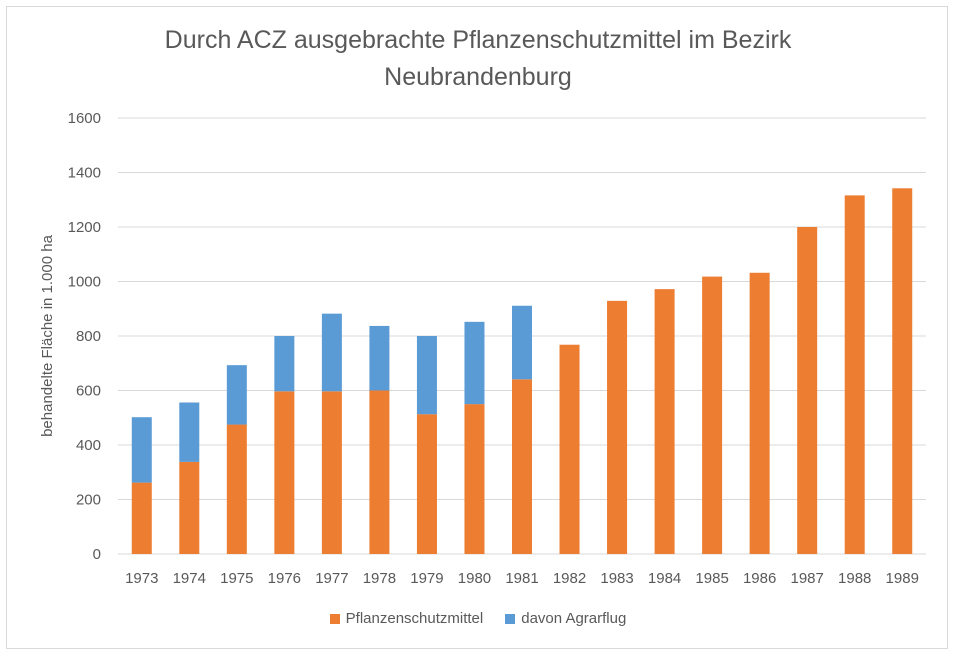  I want to click on legend-swatch-agrarflug, so click(510, 618).